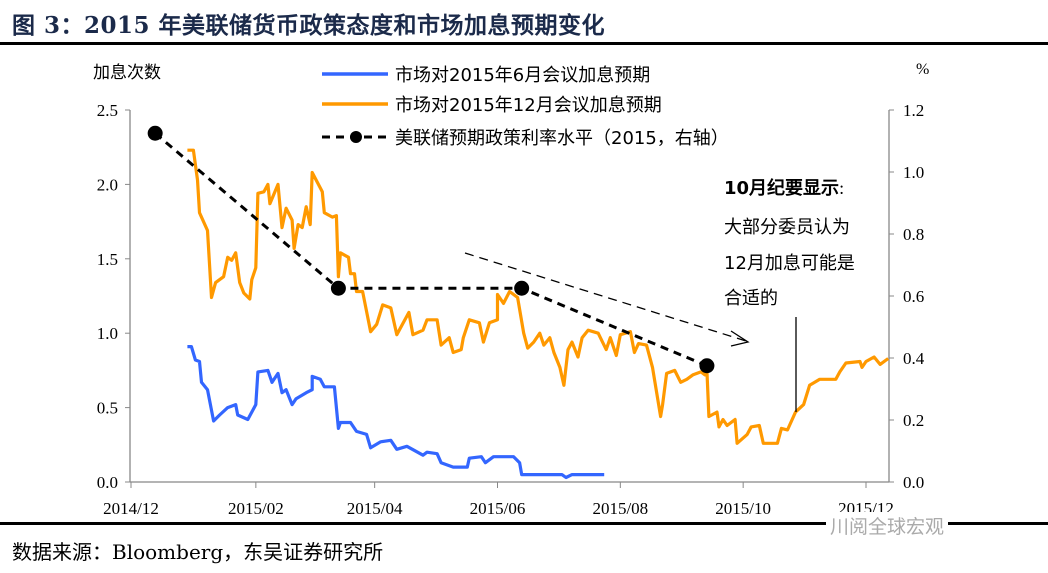 Image resolution: width=1048 pixels, height=573 pixels. What do you see at coordinates (309, 25) in the screenshot?
I see `figure-title: 图 3：2015 年美联储货币政策态度和市场加息预期变化` at bounding box center [309, 25].